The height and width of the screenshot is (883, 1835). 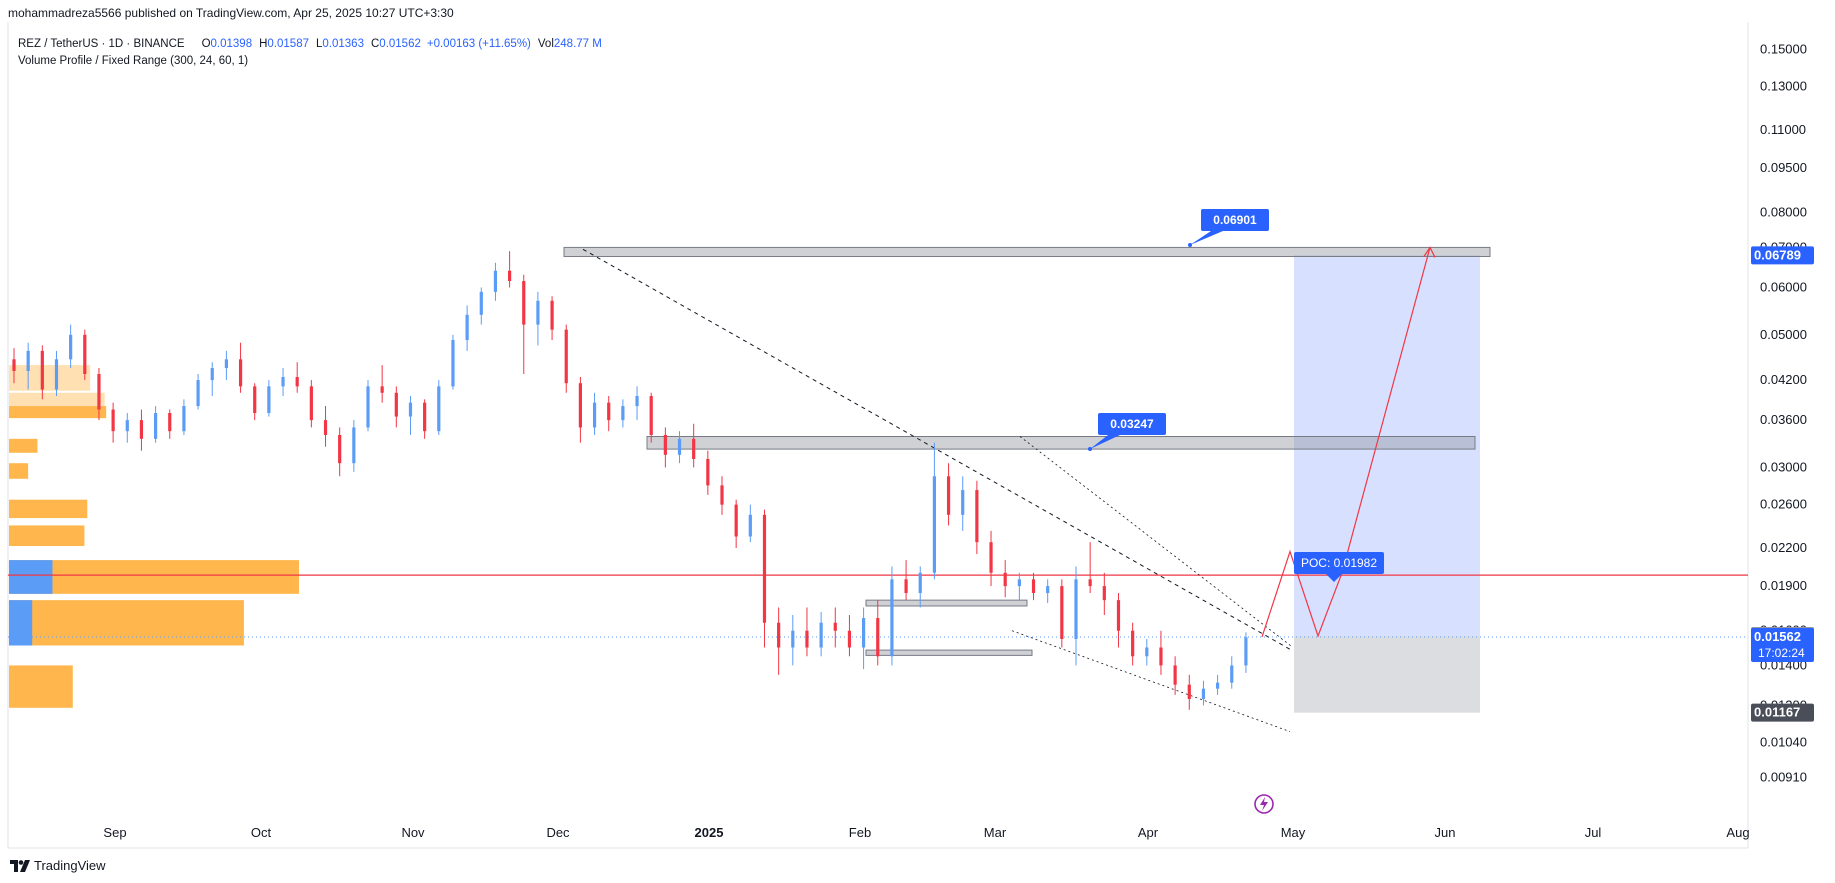 I want to click on price-tick-label: 0.02200, so click(x=1783, y=547).